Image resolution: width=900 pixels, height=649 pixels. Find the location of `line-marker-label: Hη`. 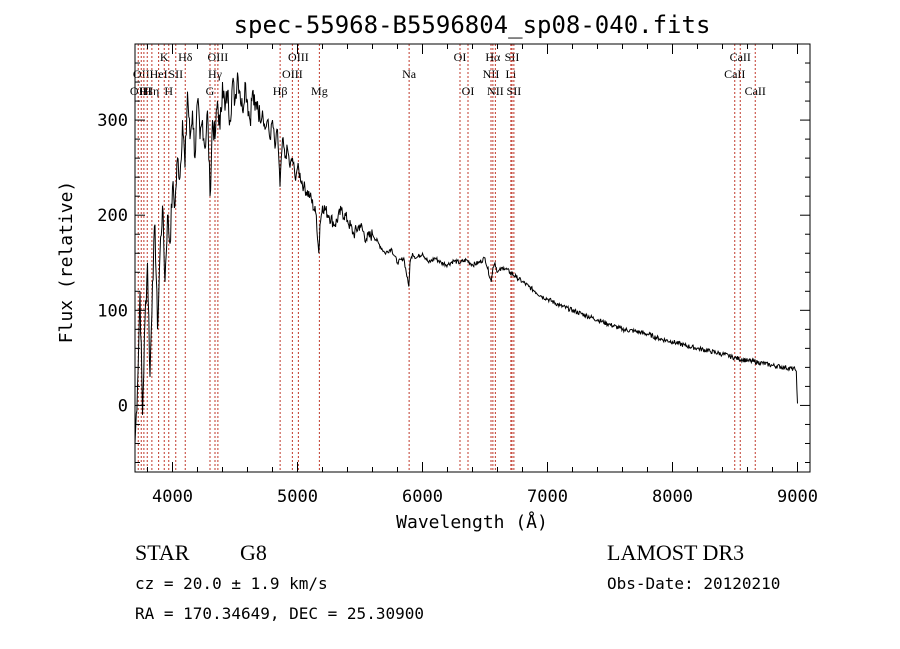

line-marker-label: Hη is located at coordinates (151, 91).